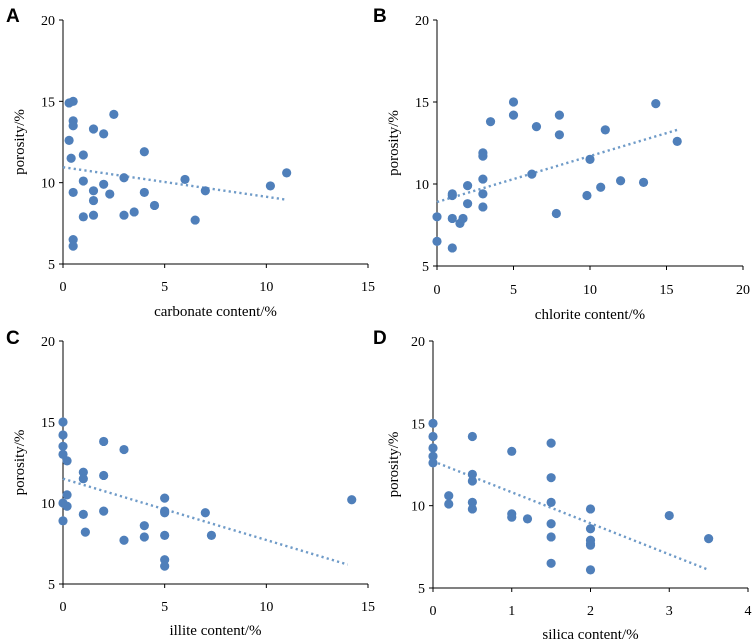 Image resolution: width=754 pixels, height=642 pixels. What do you see at coordinates (421, 589) in the screenshot?
I see `y-tick-label-d: 5` at bounding box center [421, 589].